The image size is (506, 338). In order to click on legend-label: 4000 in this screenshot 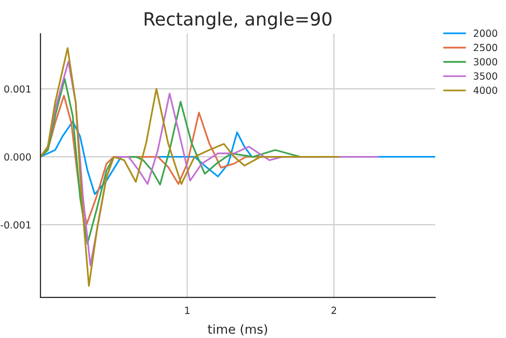, I will do `click(486, 90)`.